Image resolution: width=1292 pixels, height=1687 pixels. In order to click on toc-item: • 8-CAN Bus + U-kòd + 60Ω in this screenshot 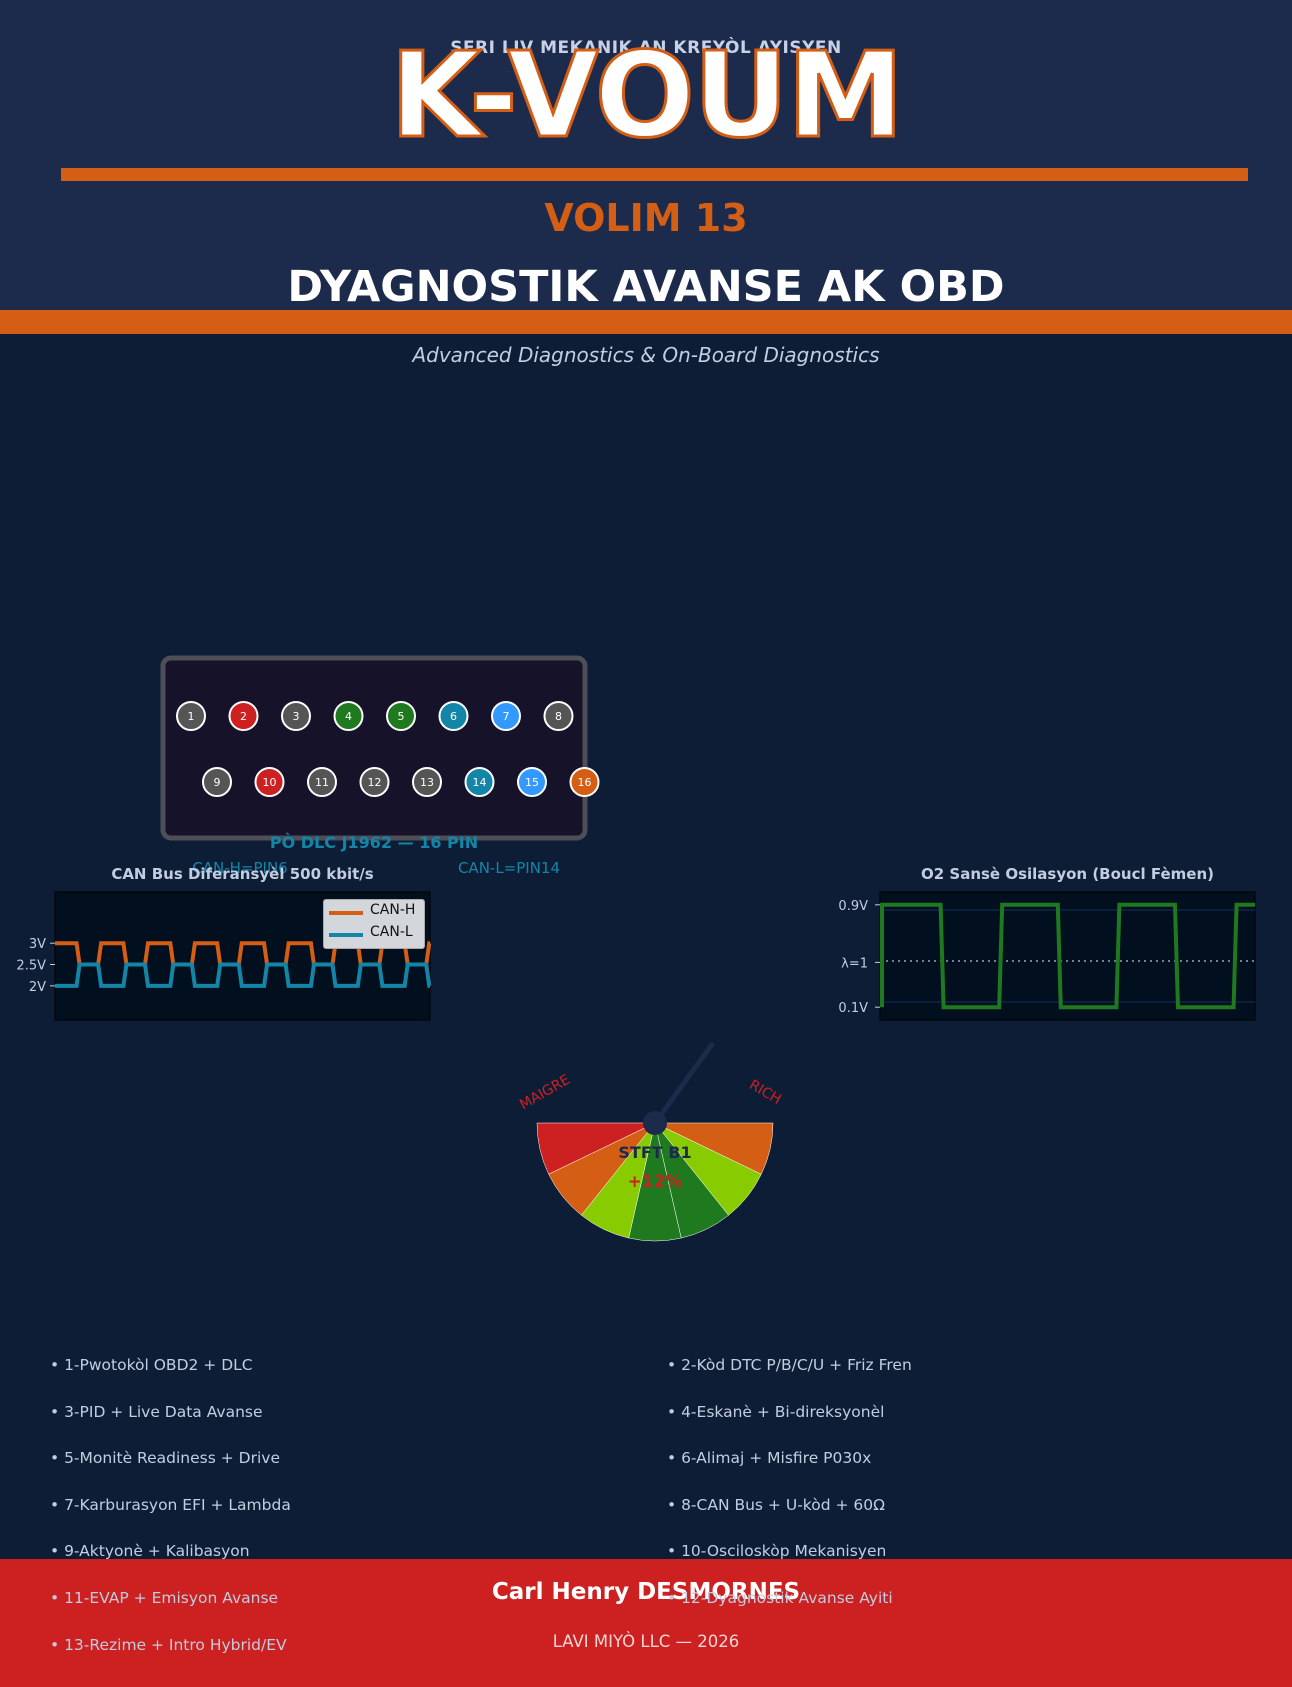, I will do `click(776, 1504)`.